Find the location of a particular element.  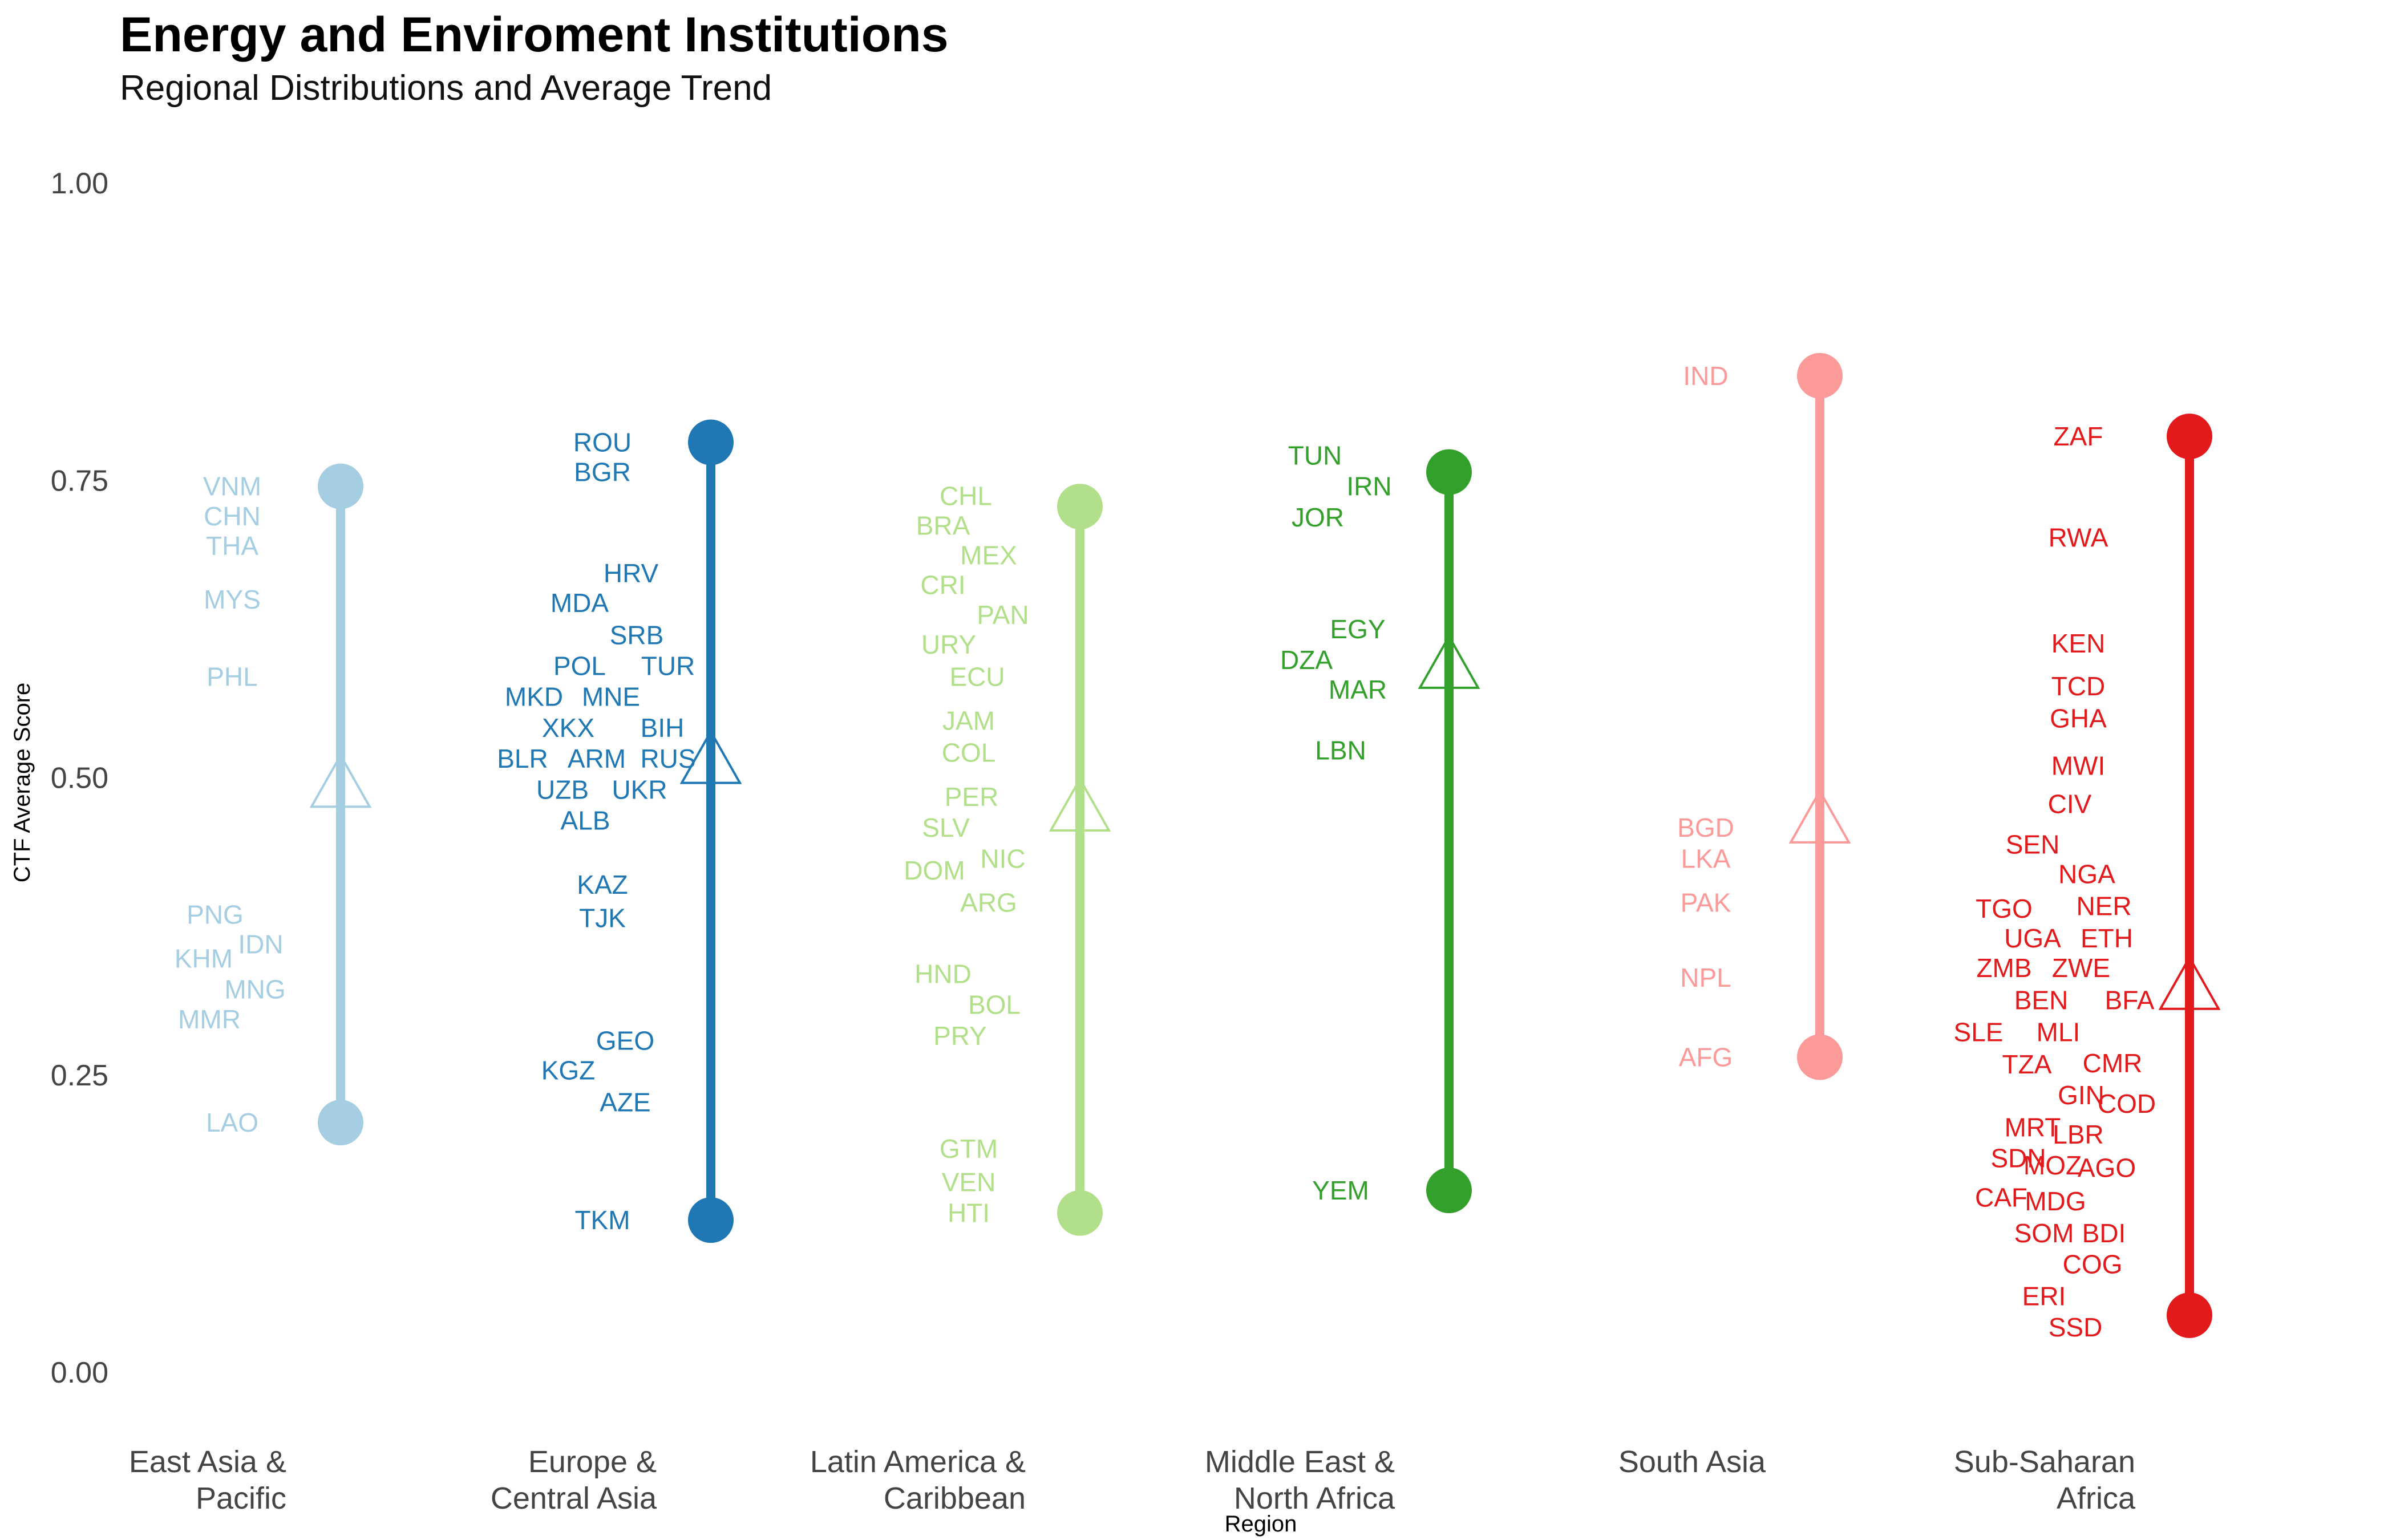

country-label: TUR is located at coordinates (668, 666).